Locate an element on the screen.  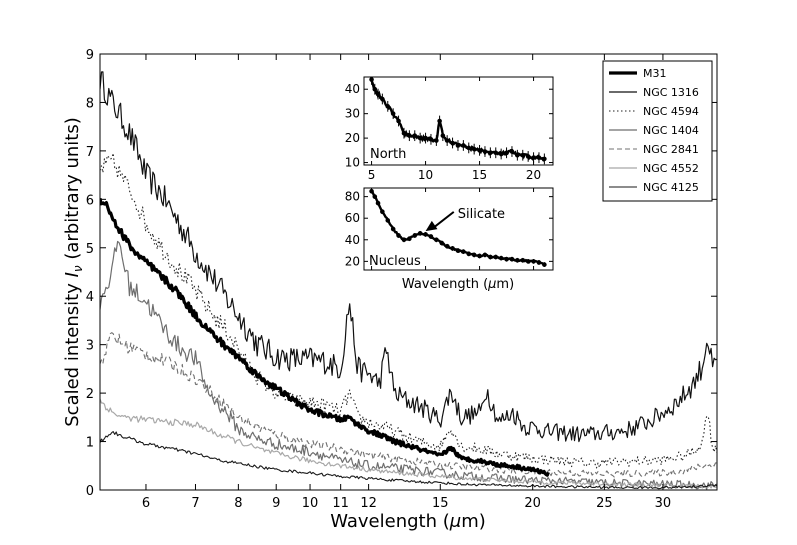
inset-nucleus-y-tick-label-80: 80 is located at coordinates (352, 197).